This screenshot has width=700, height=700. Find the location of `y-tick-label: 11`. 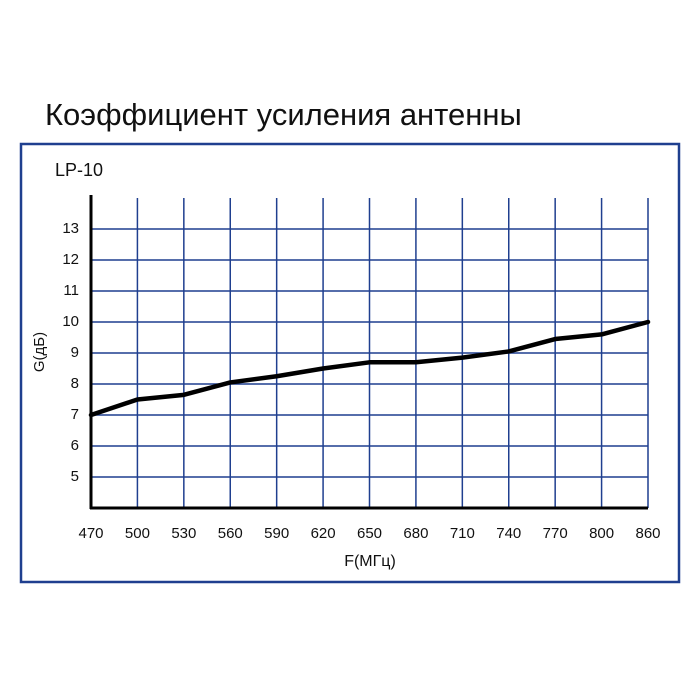

y-tick-label: 11 is located at coordinates (71, 290).